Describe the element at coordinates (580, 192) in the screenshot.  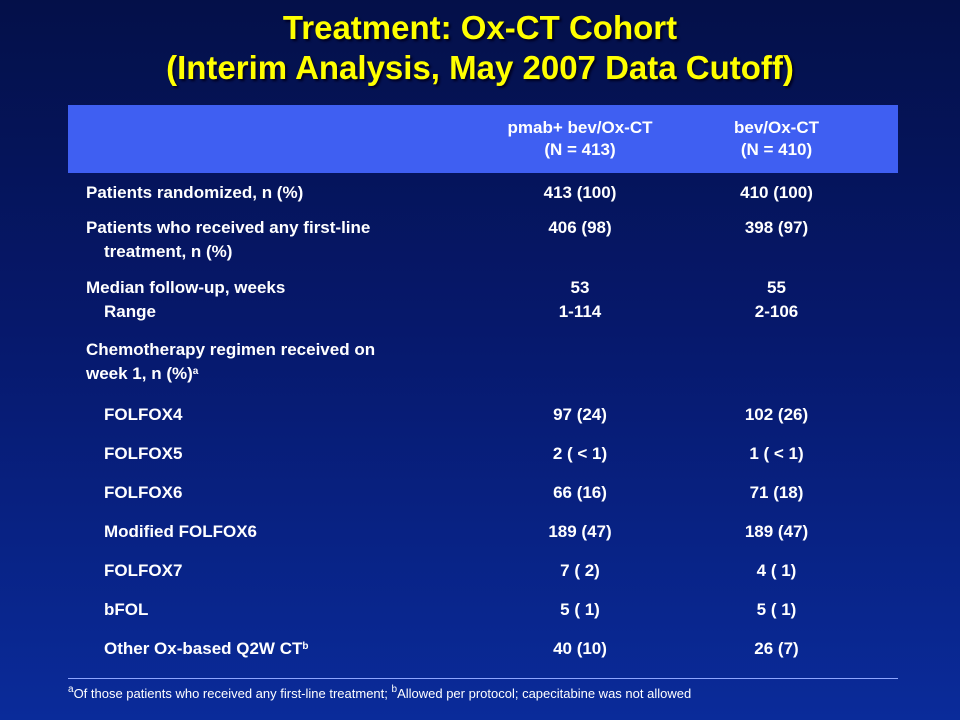
I see `row-value-a: 413 (100)` at that location.